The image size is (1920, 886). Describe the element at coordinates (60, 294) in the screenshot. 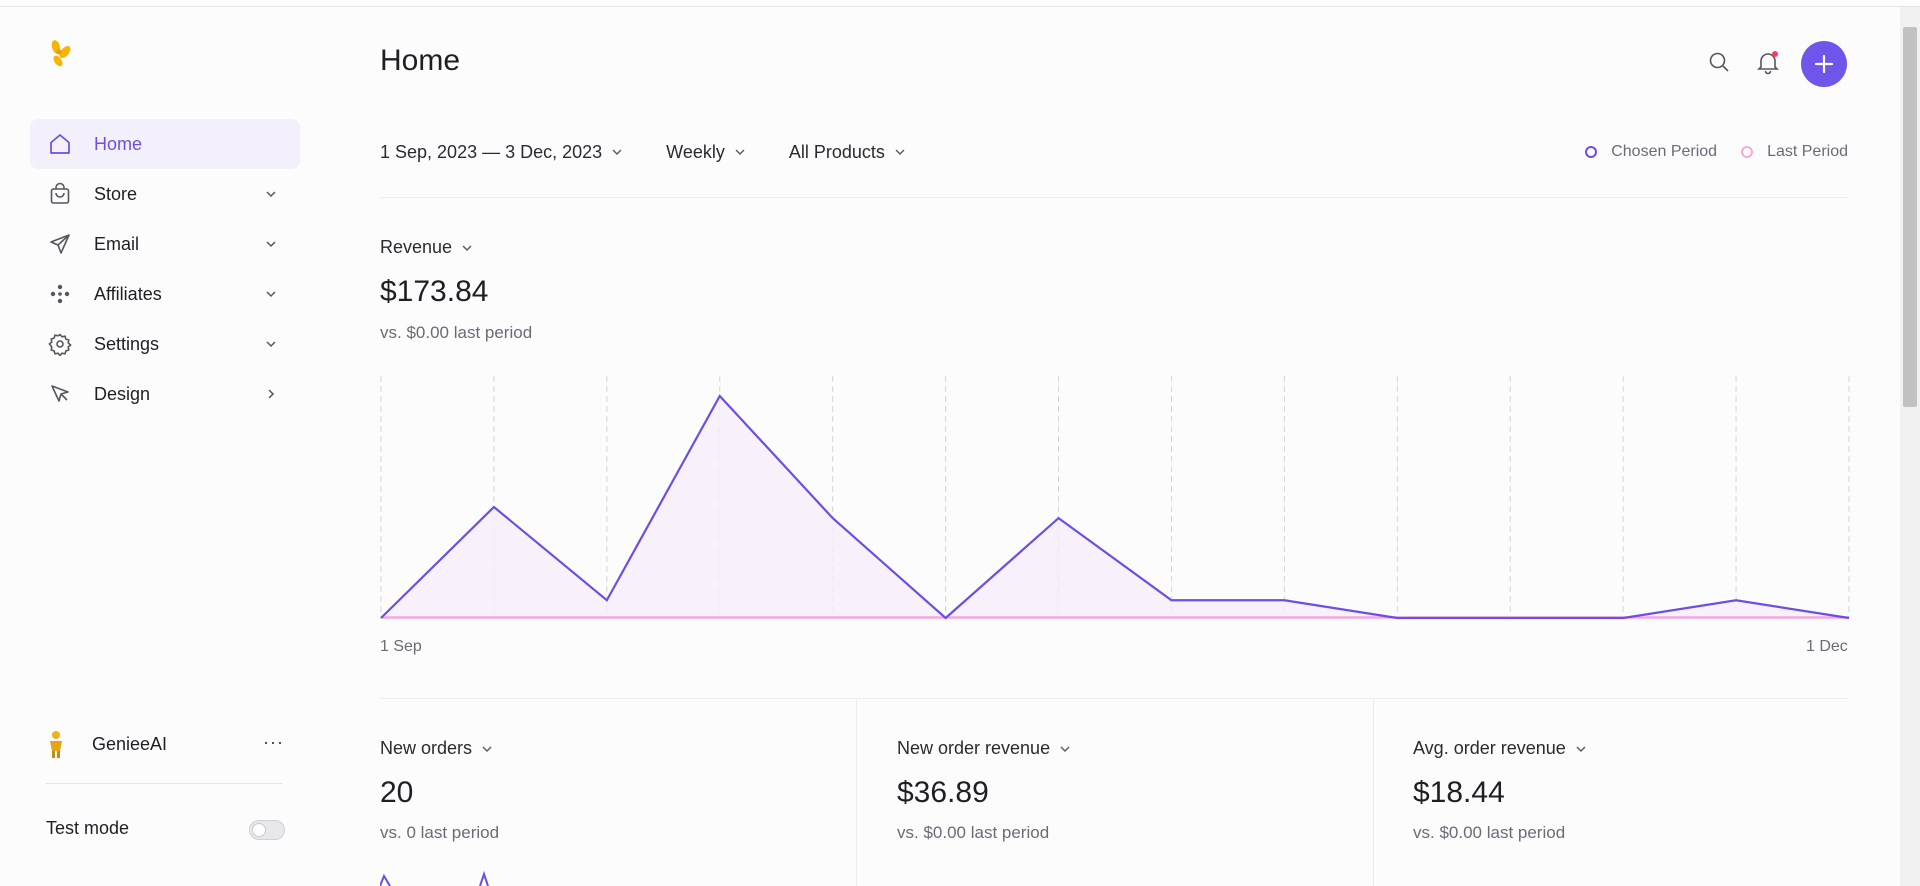

I see `network-icon` at that location.